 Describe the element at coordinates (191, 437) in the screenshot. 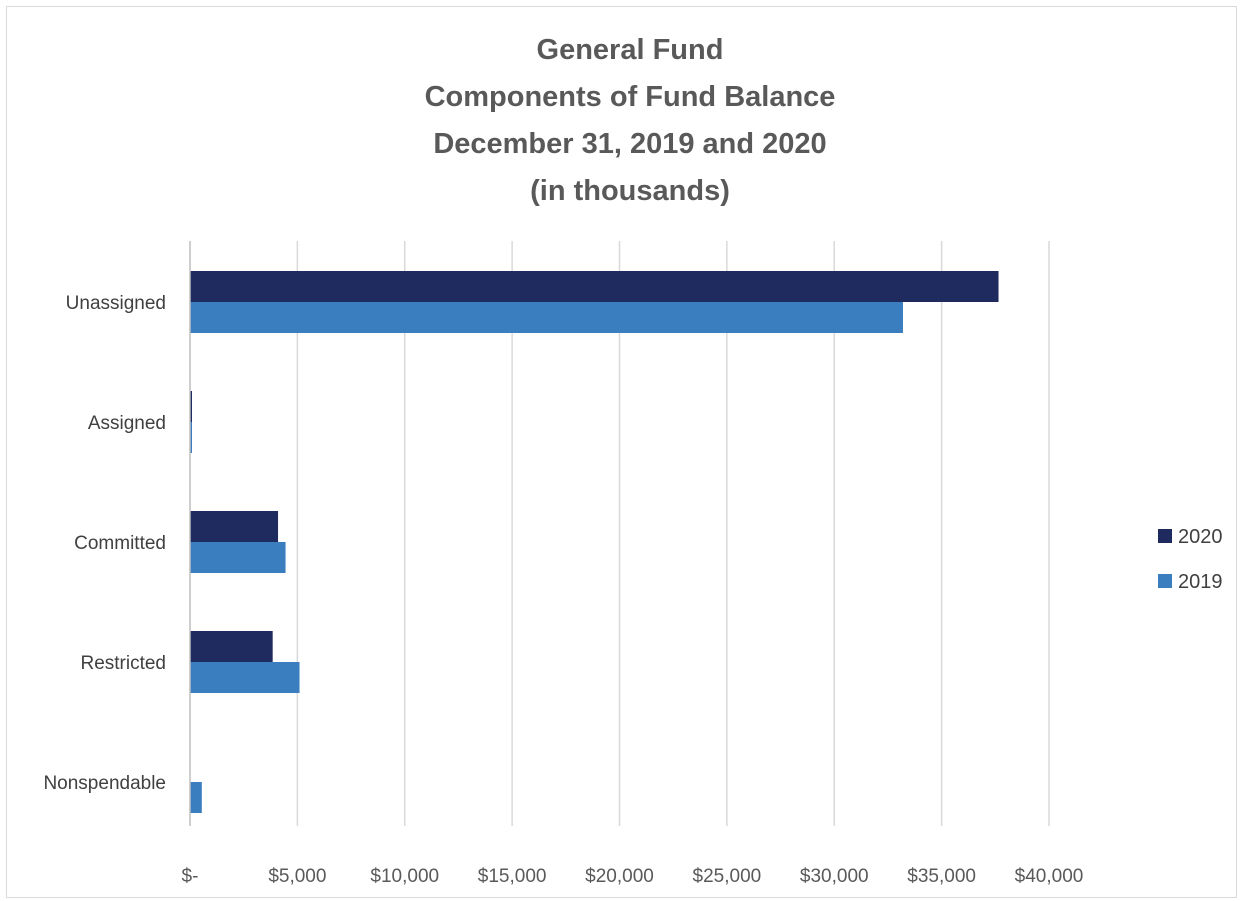

I see `bar-2019-assigned` at that location.